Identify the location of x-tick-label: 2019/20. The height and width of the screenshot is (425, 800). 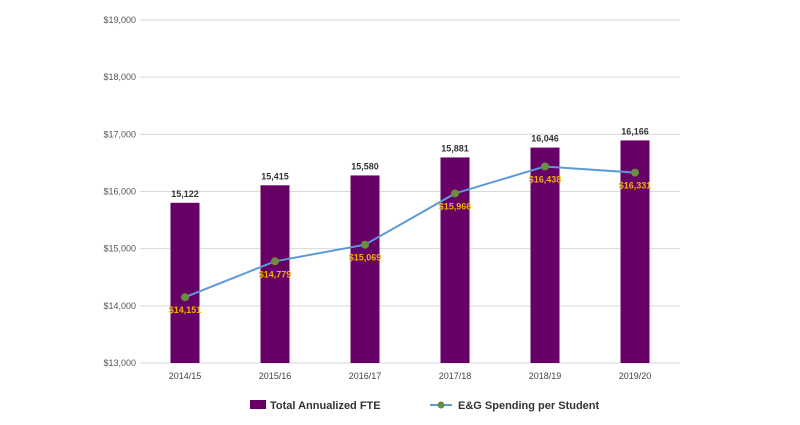
(635, 376).